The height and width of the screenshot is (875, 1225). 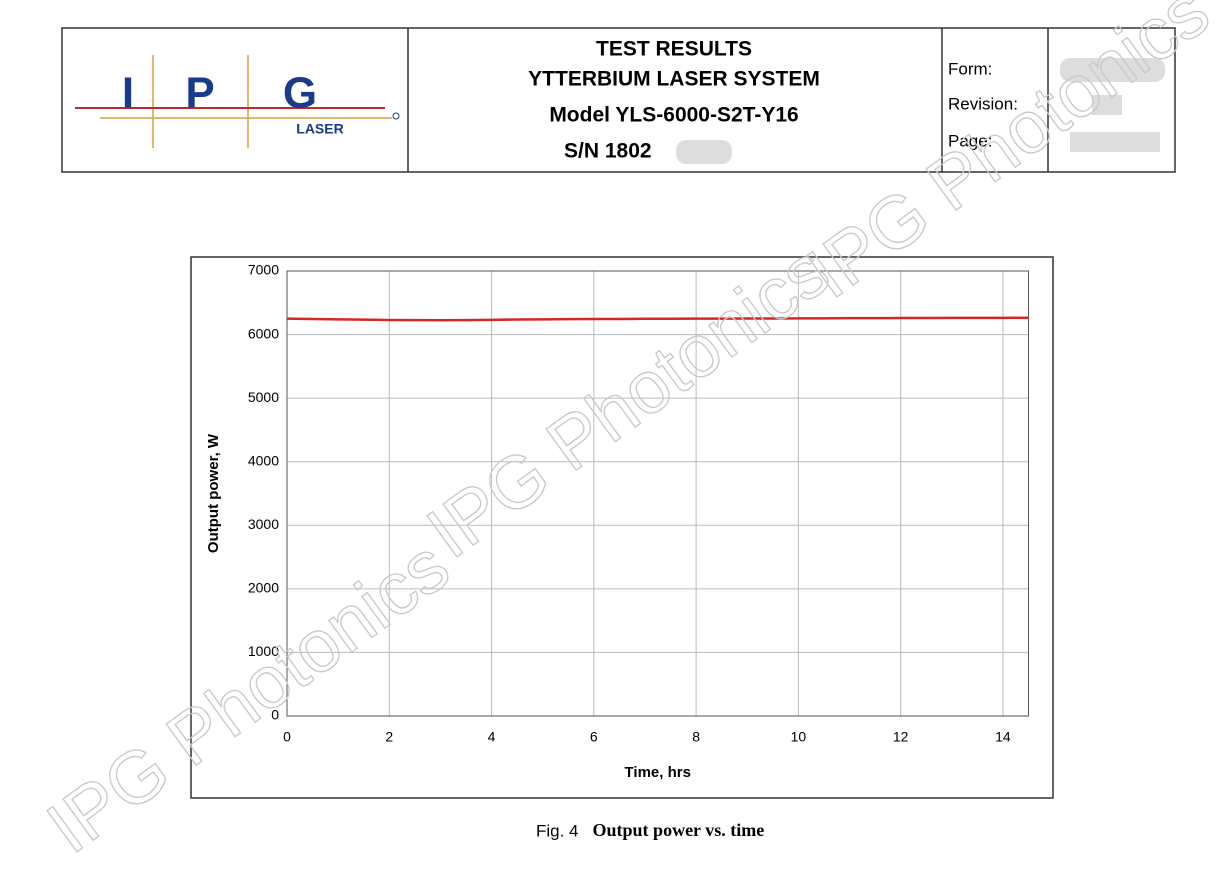 What do you see at coordinates (396, 116) in the screenshot?
I see `logo-mark` at bounding box center [396, 116].